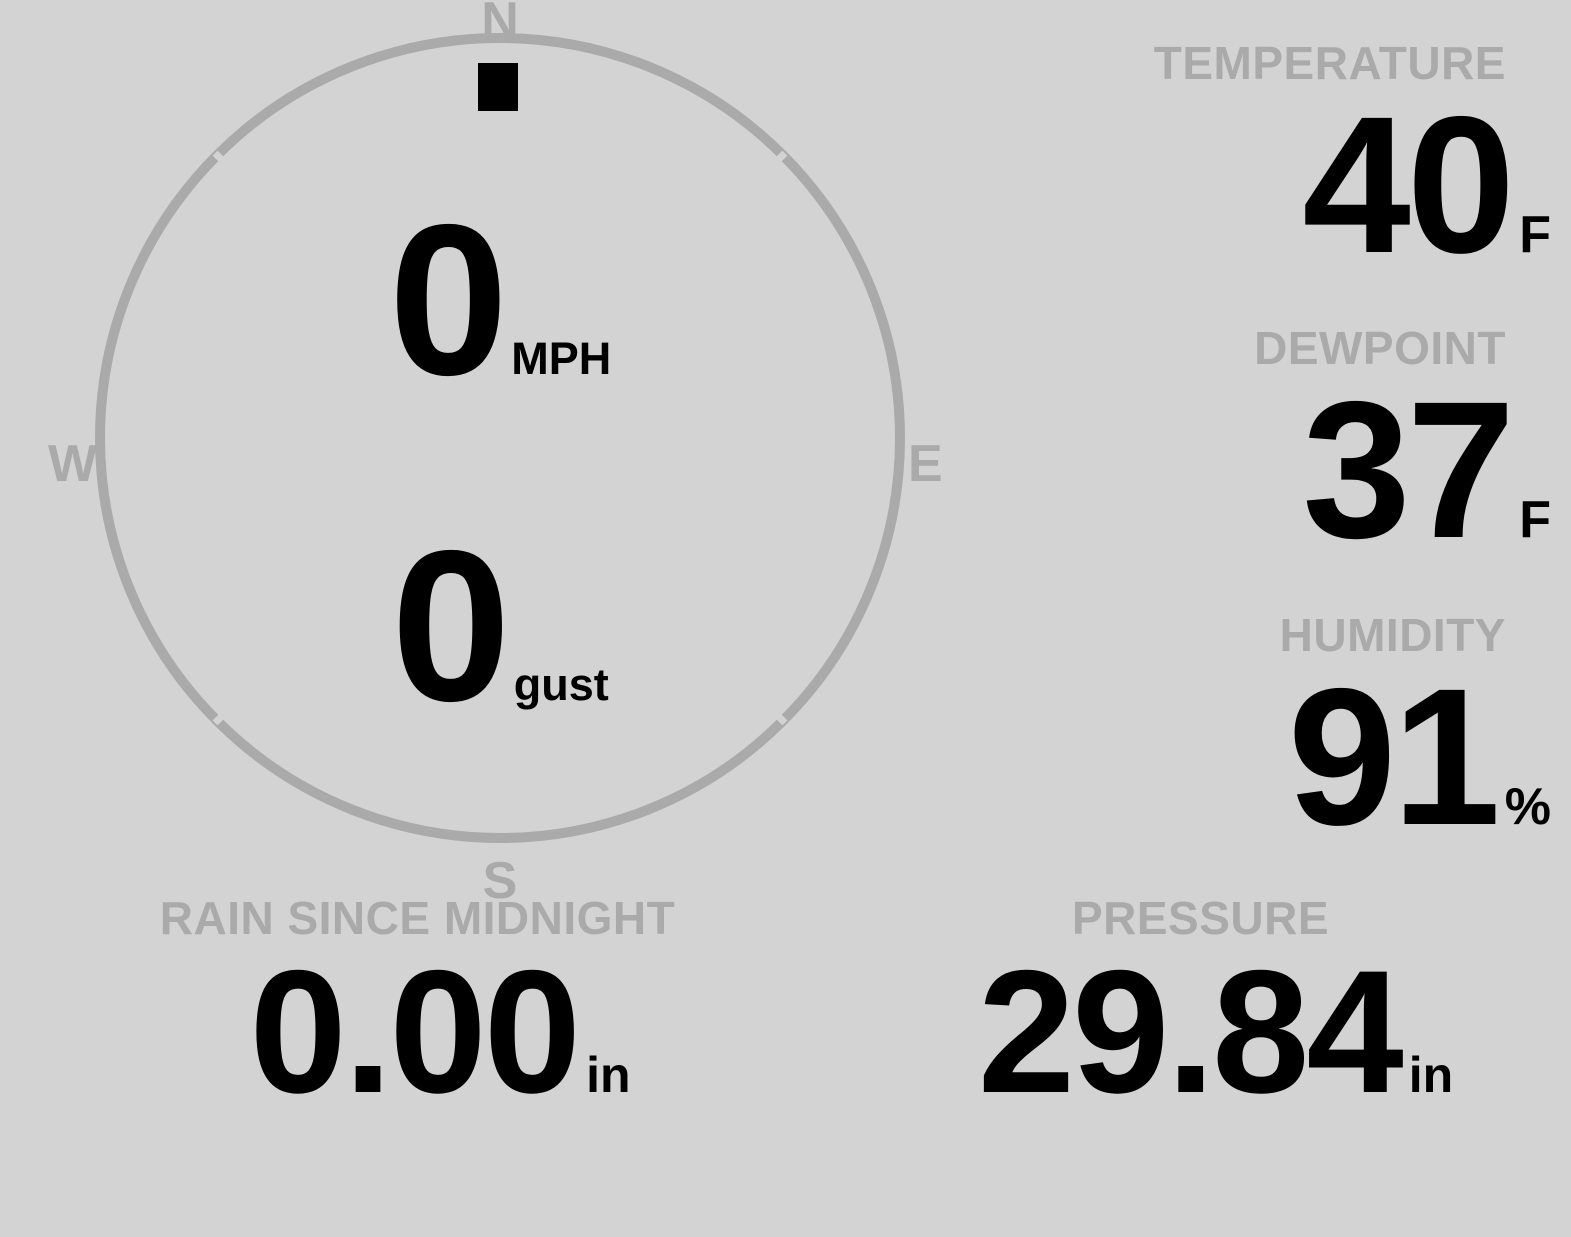  Describe the element at coordinates (448, 299) in the screenshot. I see `wind-speed-value: 0` at that location.